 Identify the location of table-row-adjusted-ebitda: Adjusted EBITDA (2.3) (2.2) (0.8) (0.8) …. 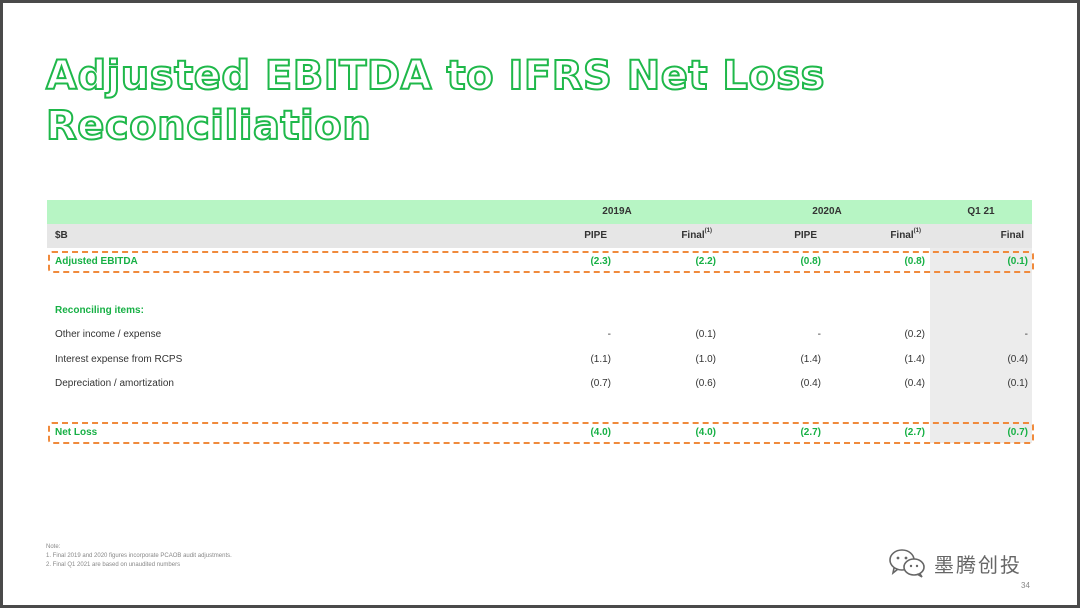
(539, 262).